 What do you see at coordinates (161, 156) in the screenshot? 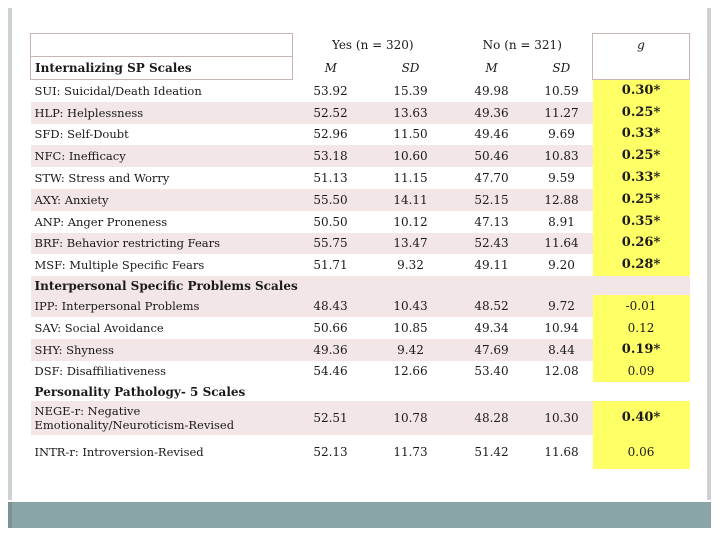
I see `row-label: NFC: Inefficacy` at bounding box center [161, 156].